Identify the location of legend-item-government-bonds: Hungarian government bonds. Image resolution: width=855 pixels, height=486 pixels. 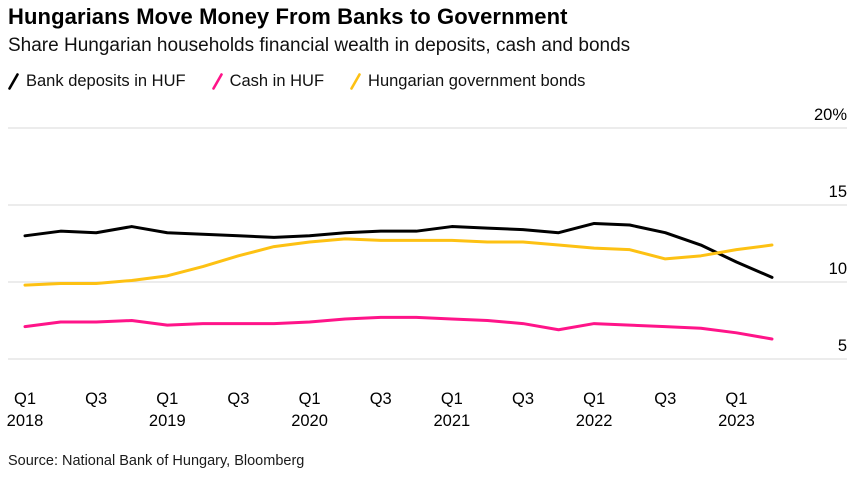
(467, 81).